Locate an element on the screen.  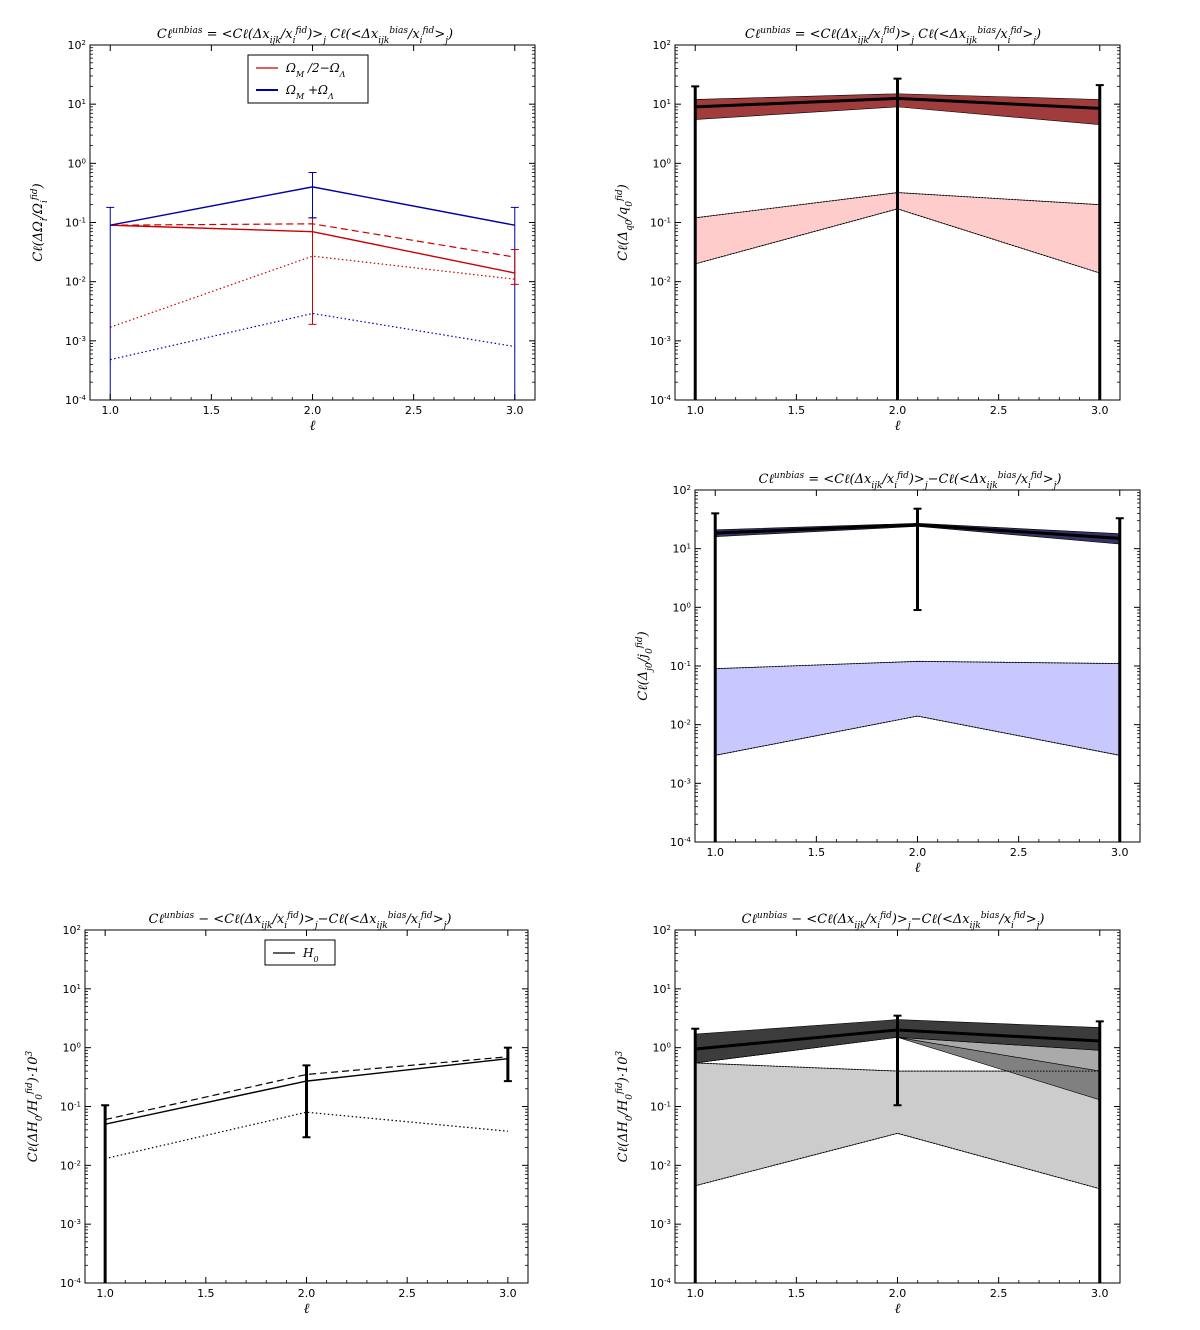
legend: H0 is located at coordinates (300, 952).